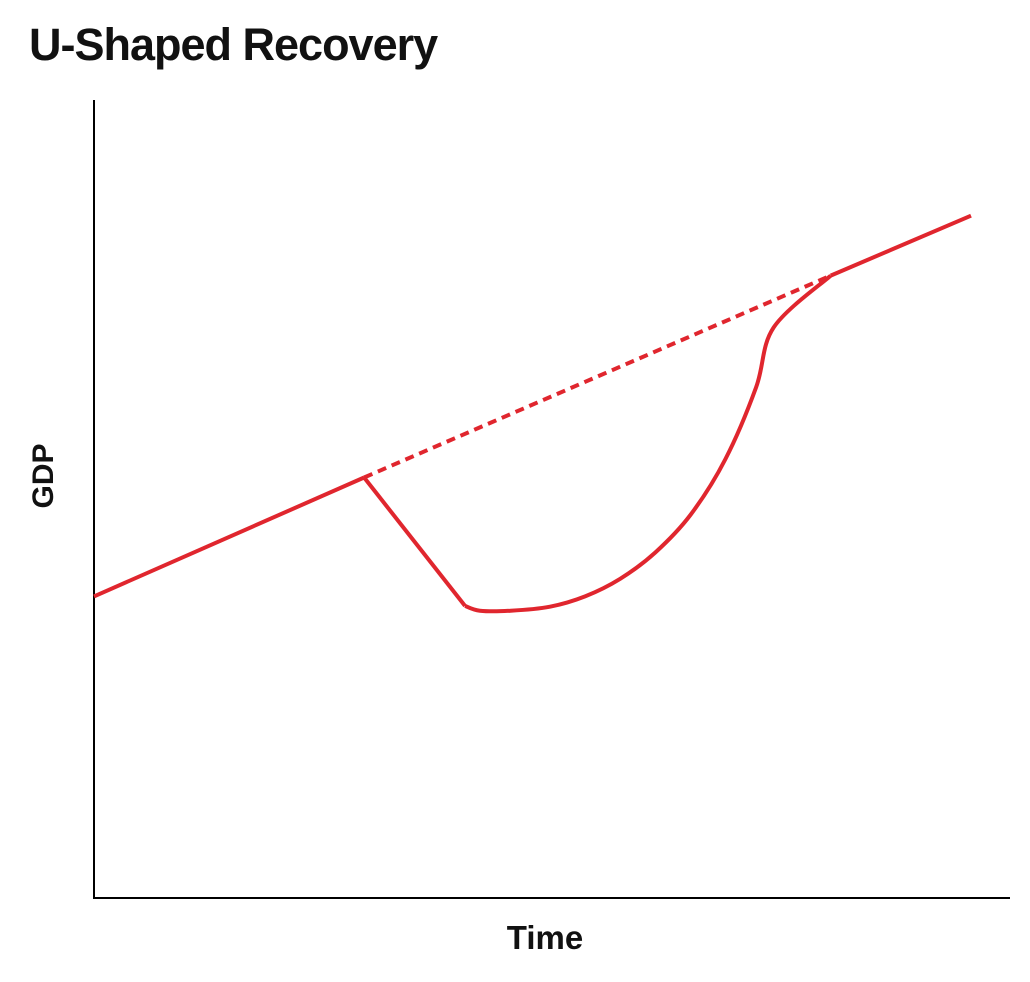 This screenshot has width=1030, height=982. What do you see at coordinates (233, 44) in the screenshot?
I see `chart-title: U-Shaped Recovery` at bounding box center [233, 44].